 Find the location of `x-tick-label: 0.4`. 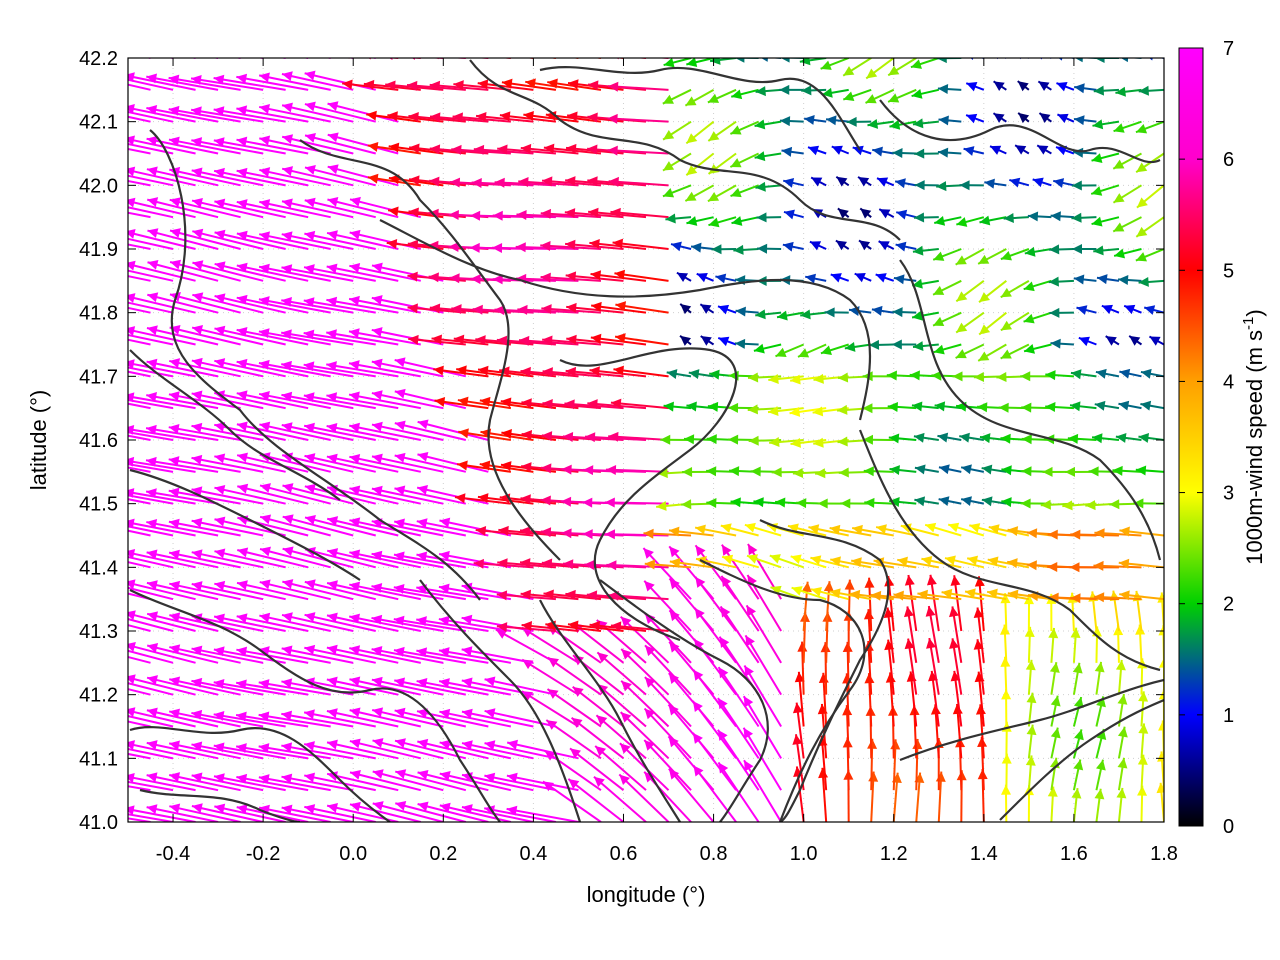

x-tick-label: 0.4 is located at coordinates (533, 854).